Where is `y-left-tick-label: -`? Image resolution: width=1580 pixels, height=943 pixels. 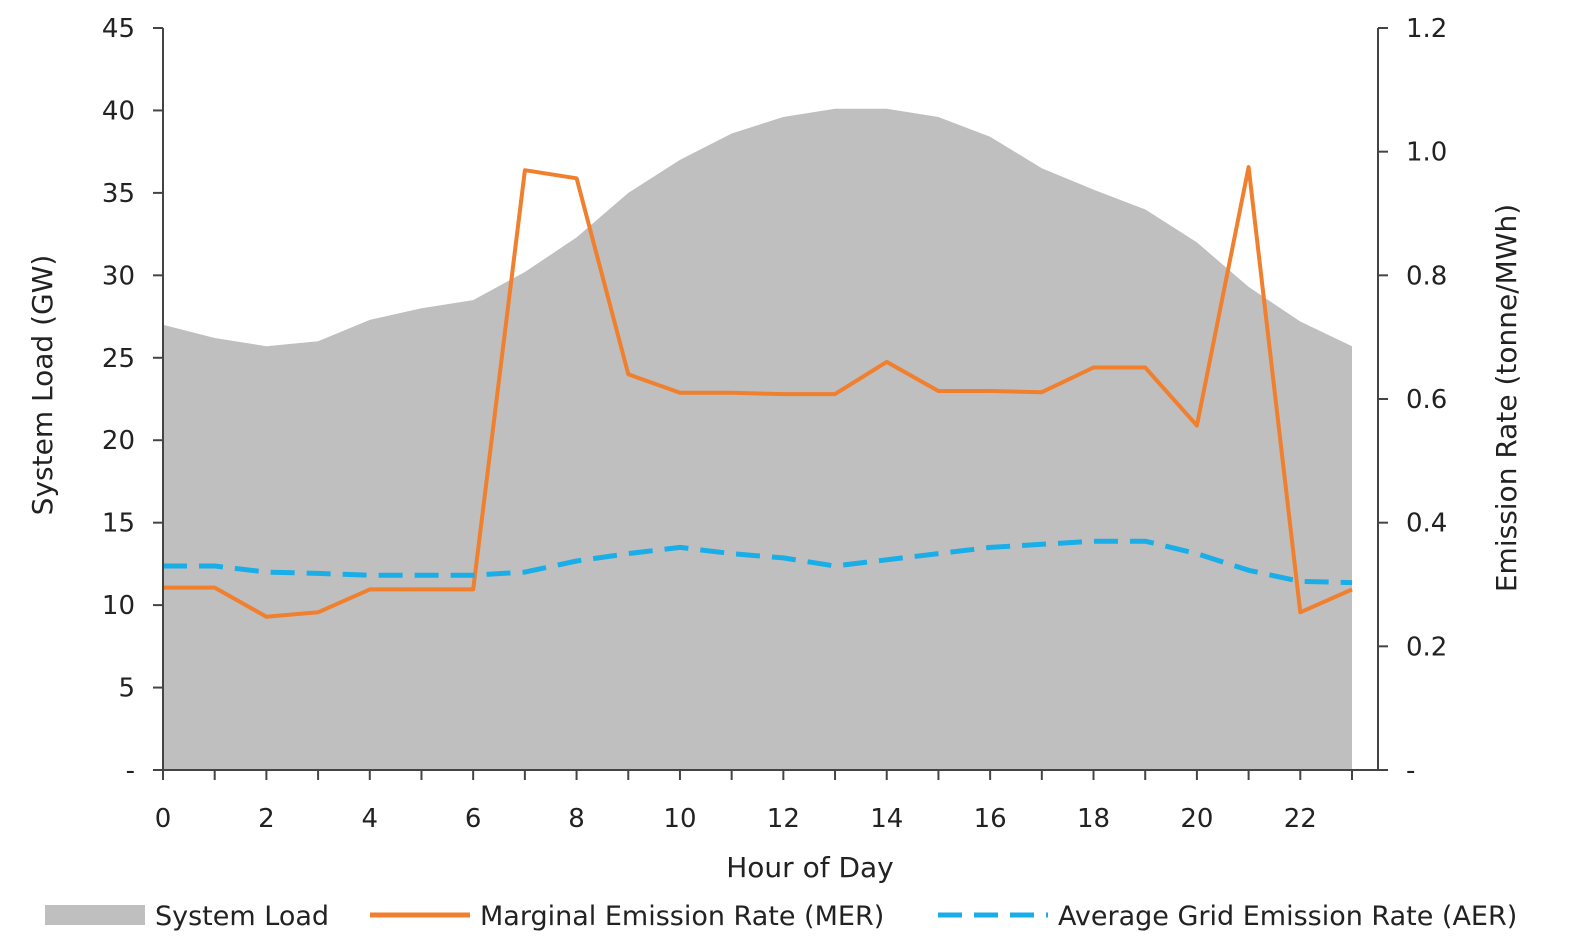
y-left-tick-label: - is located at coordinates (130, 771).